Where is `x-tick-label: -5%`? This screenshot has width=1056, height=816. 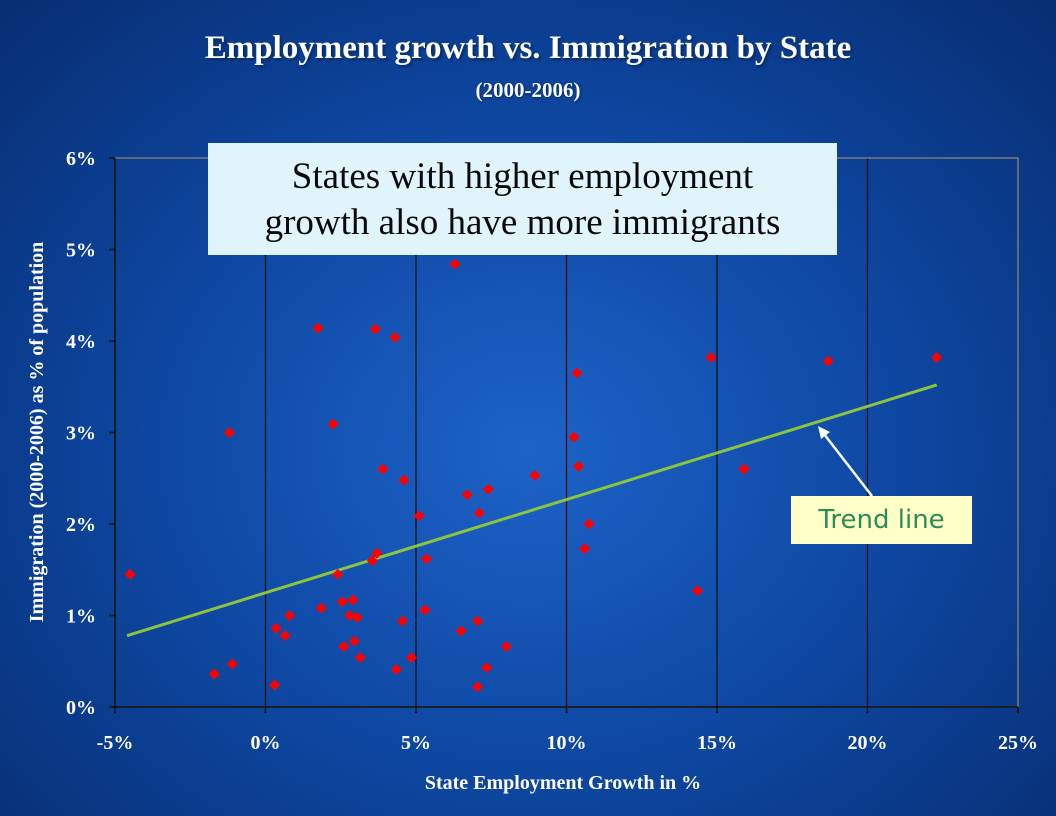 x-tick-label: -5% is located at coordinates (115, 743).